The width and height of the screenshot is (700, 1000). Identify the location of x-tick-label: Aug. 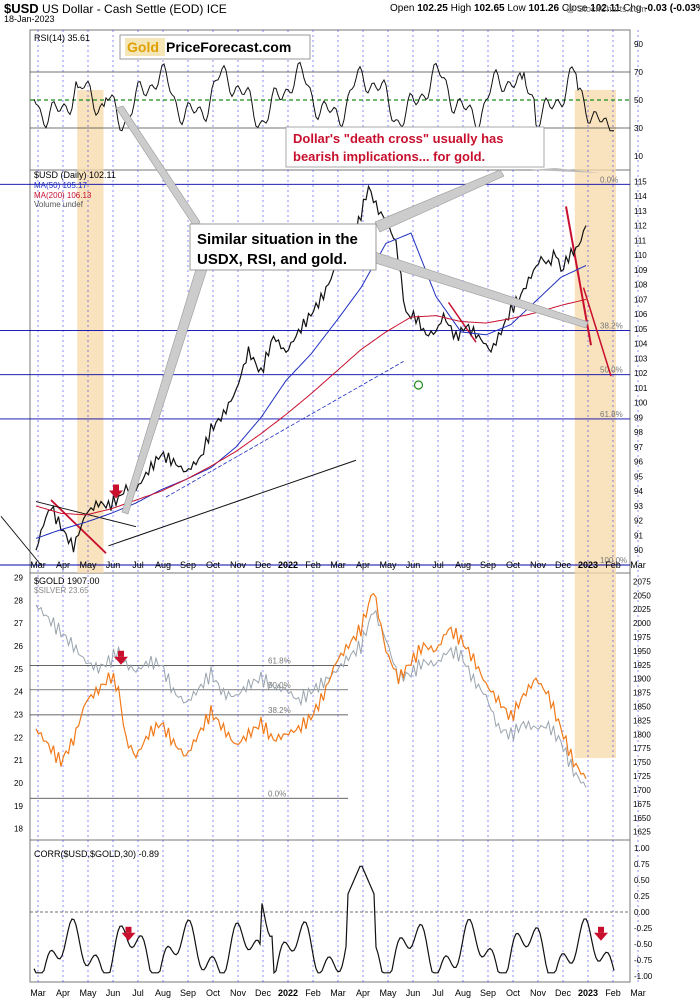
(463, 993).